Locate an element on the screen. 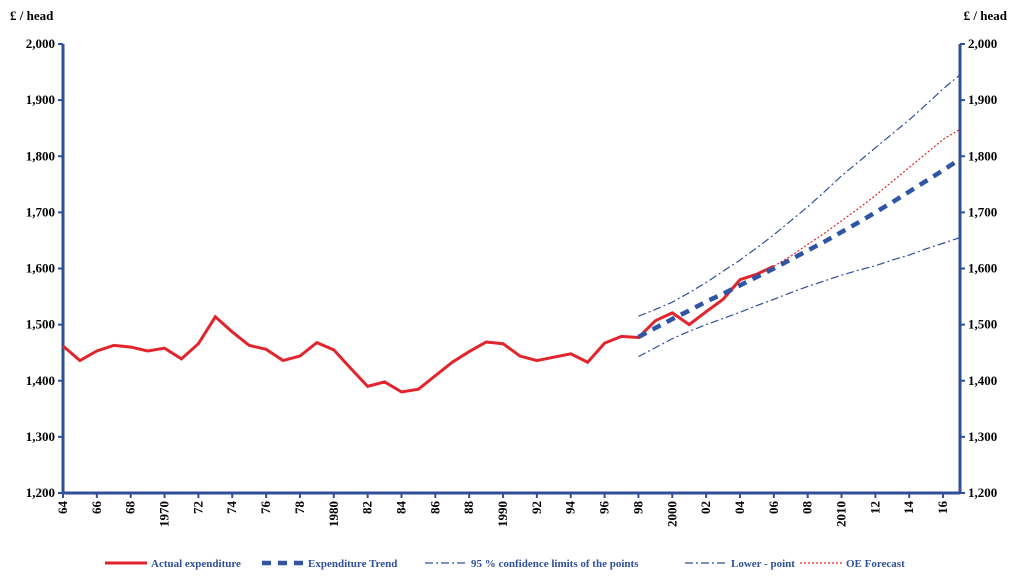  y2-tick-label: 1,300 is located at coordinates (982, 436).